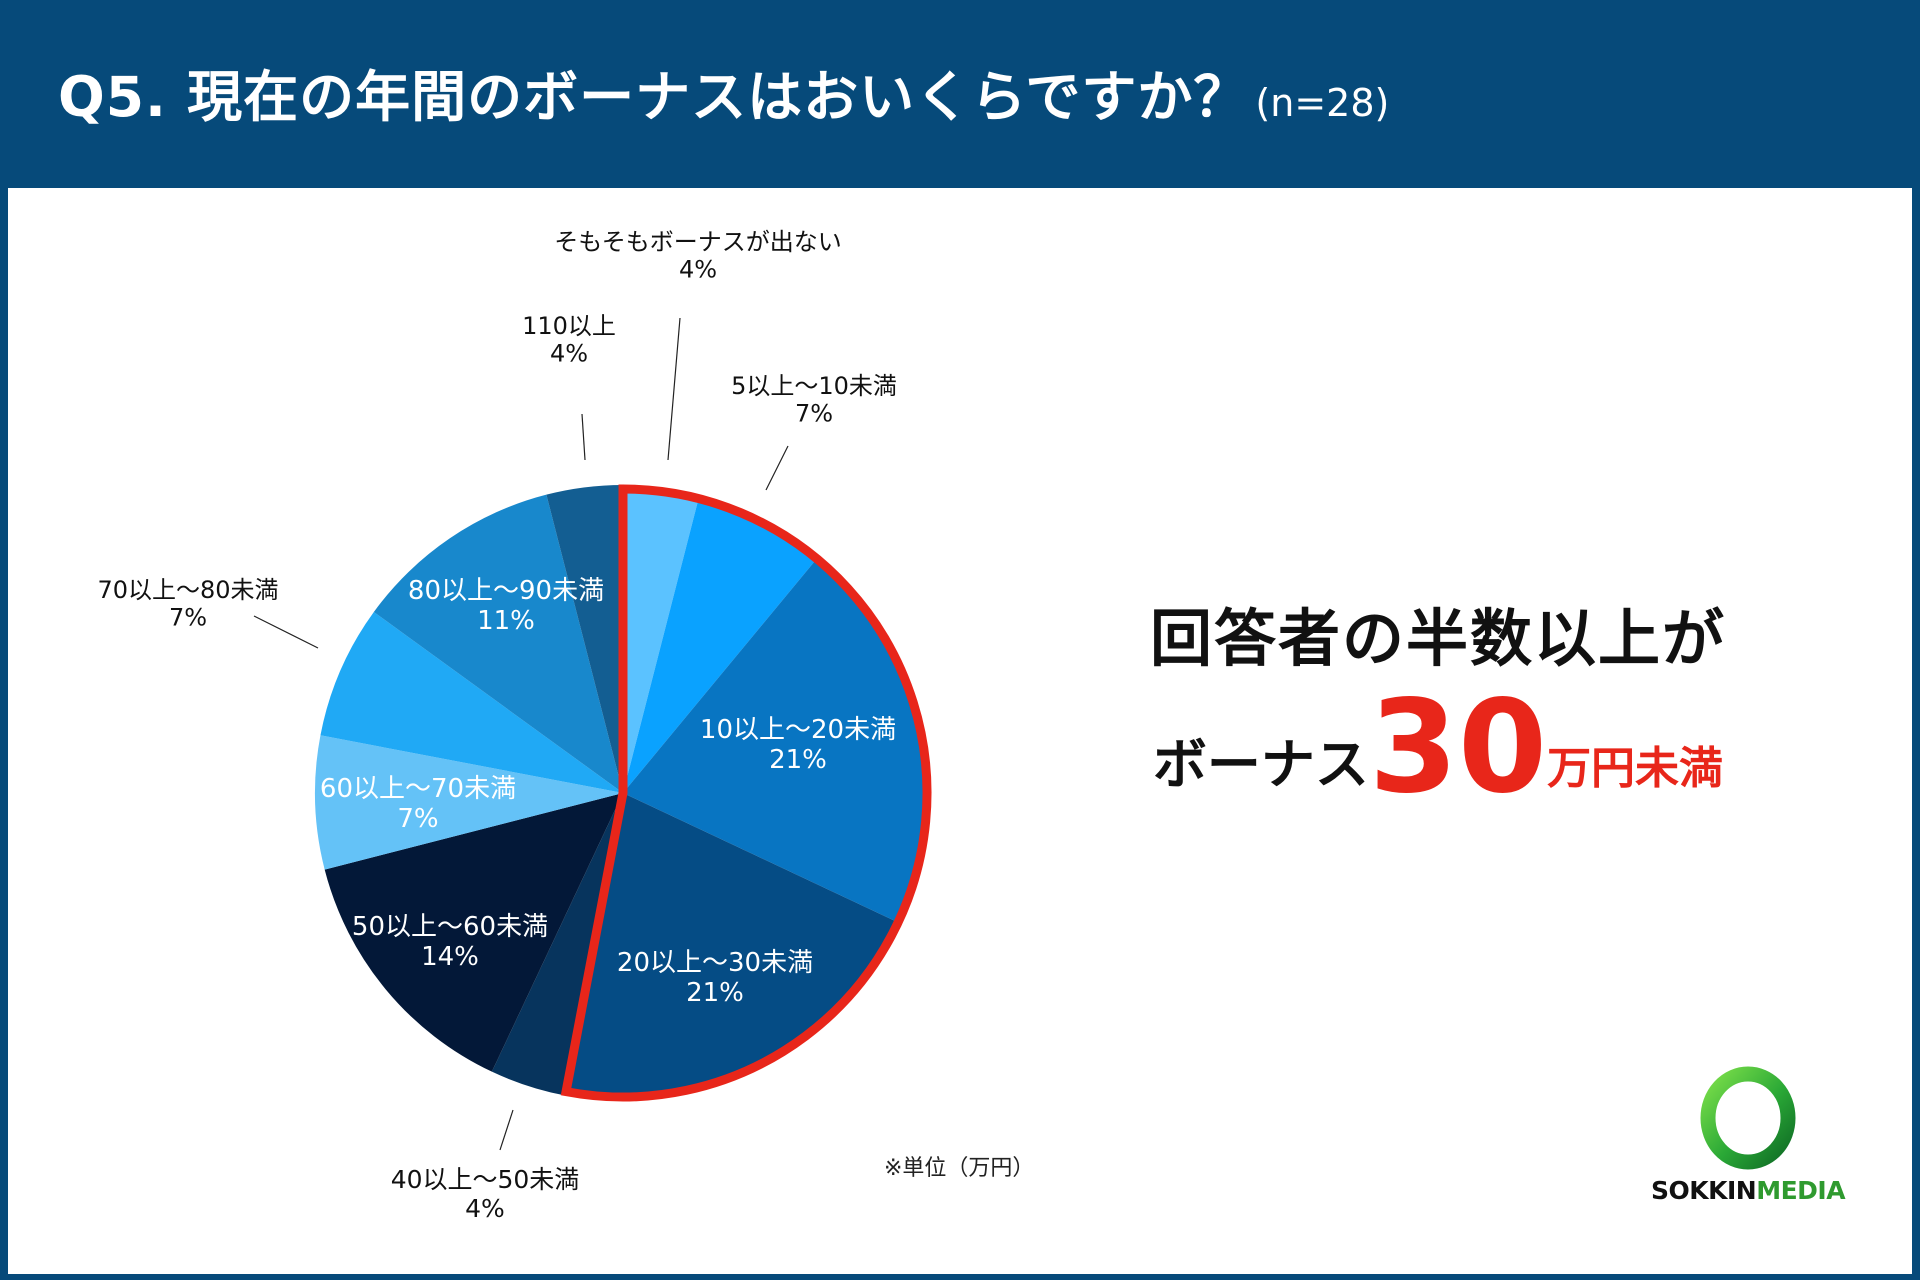 This screenshot has width=1920, height=1280. I want to click on slice-label-name-3: 20以上〜30未満, so click(715, 963).